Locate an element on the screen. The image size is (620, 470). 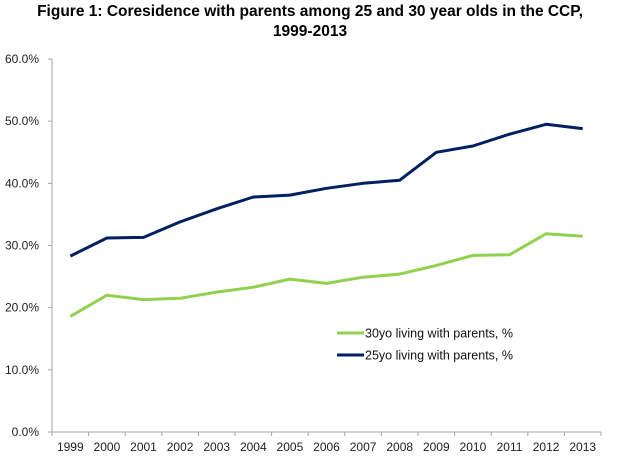
chart-title-line2: 1999-2013 is located at coordinates (310, 31).